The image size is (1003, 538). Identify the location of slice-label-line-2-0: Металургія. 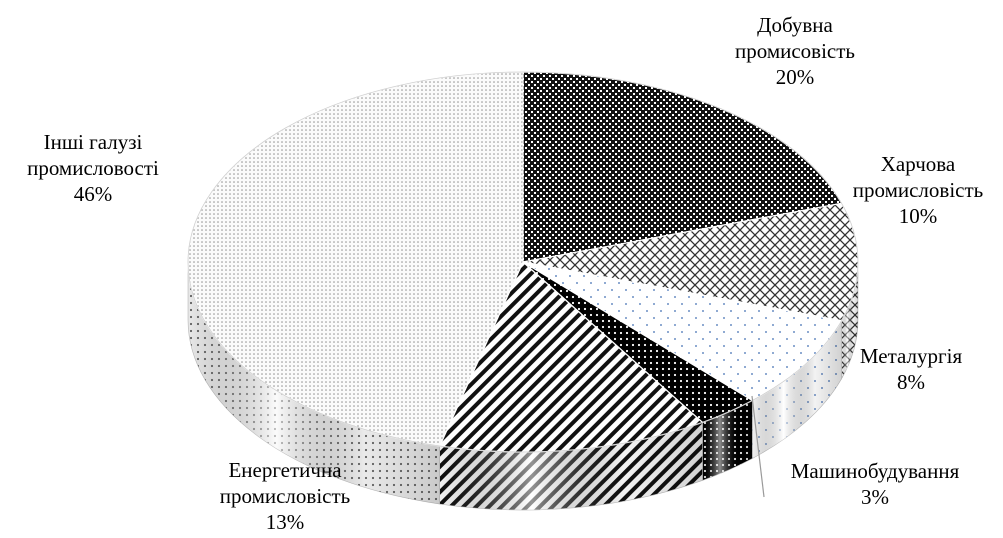
(911, 356).